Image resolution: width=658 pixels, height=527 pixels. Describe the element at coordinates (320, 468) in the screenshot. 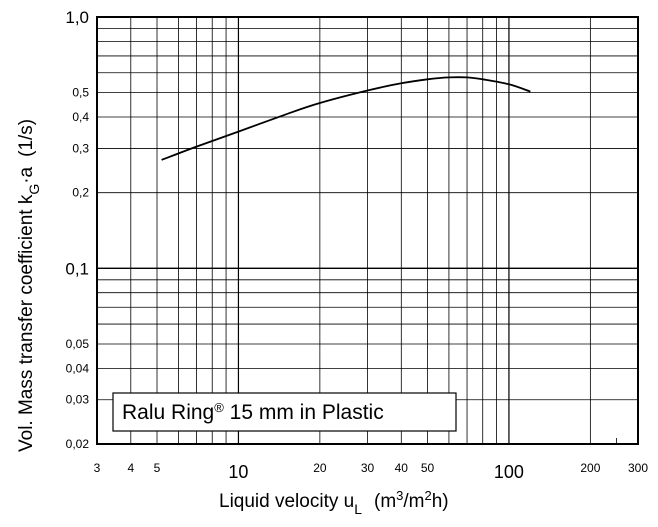

I see `x-tick-label: 20` at that location.